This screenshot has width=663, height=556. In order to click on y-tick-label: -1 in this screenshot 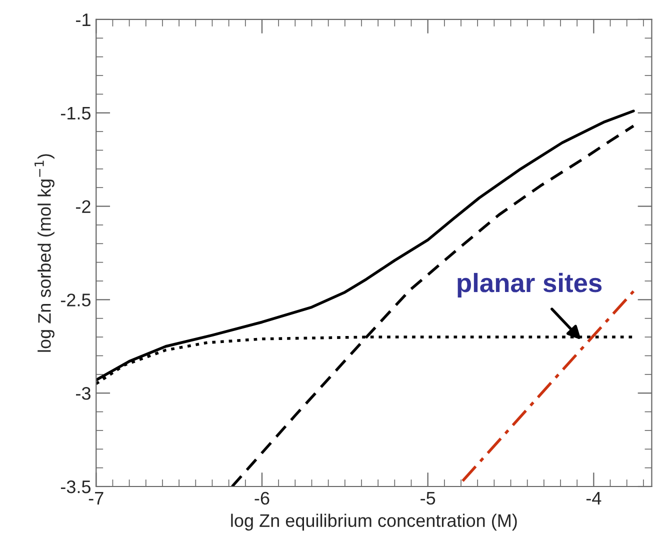, I will do `click(83, 20)`.